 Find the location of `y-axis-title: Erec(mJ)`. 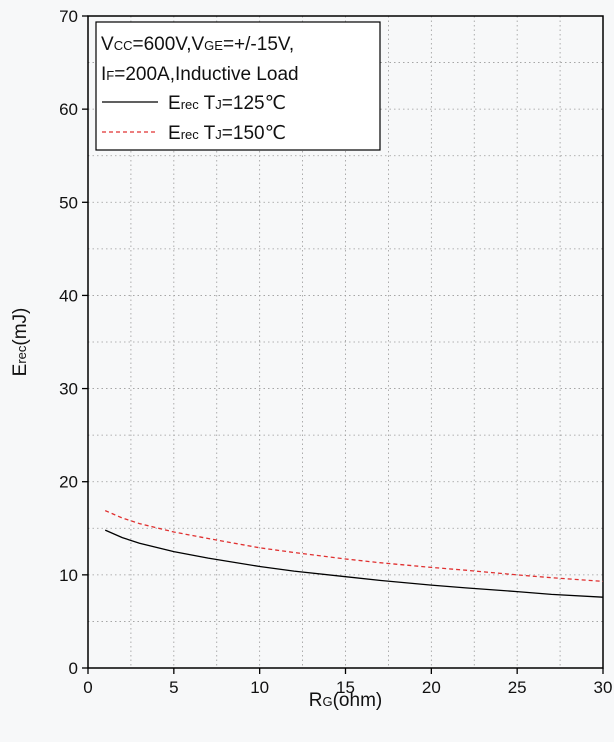

y-axis-title: Erec(mJ) is located at coordinates (20, 342).